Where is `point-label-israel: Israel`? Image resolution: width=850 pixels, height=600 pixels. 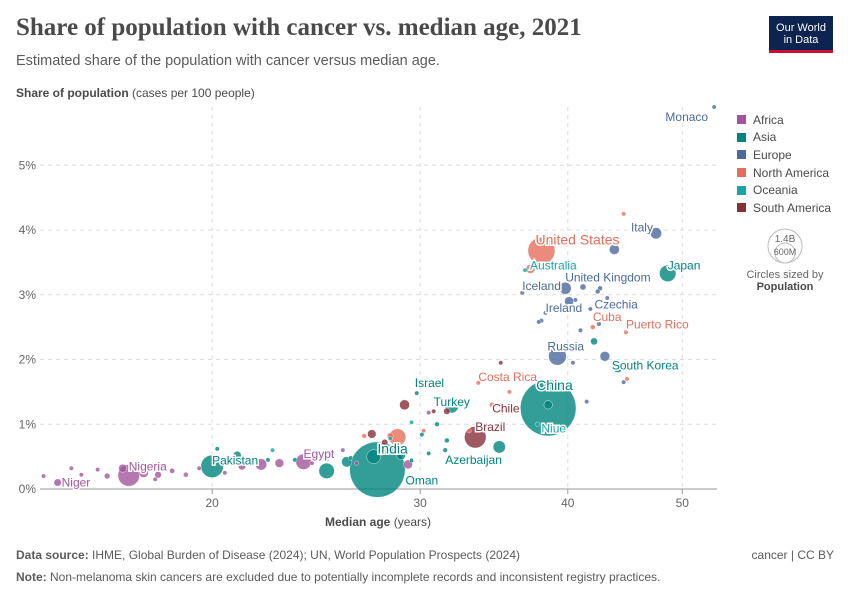
point-label-israel: Israel is located at coordinates (429, 383).